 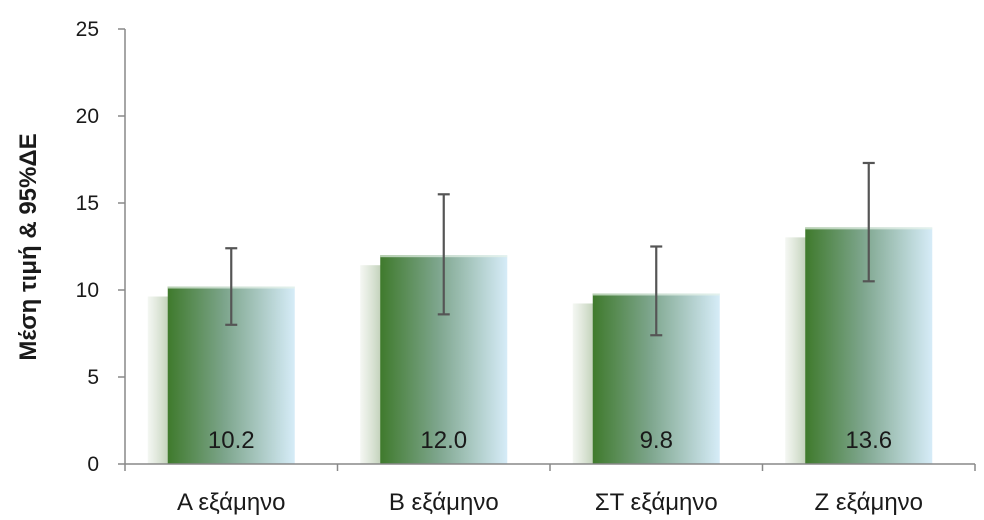 I want to click on y-tick-label: 5, so click(x=93, y=377).